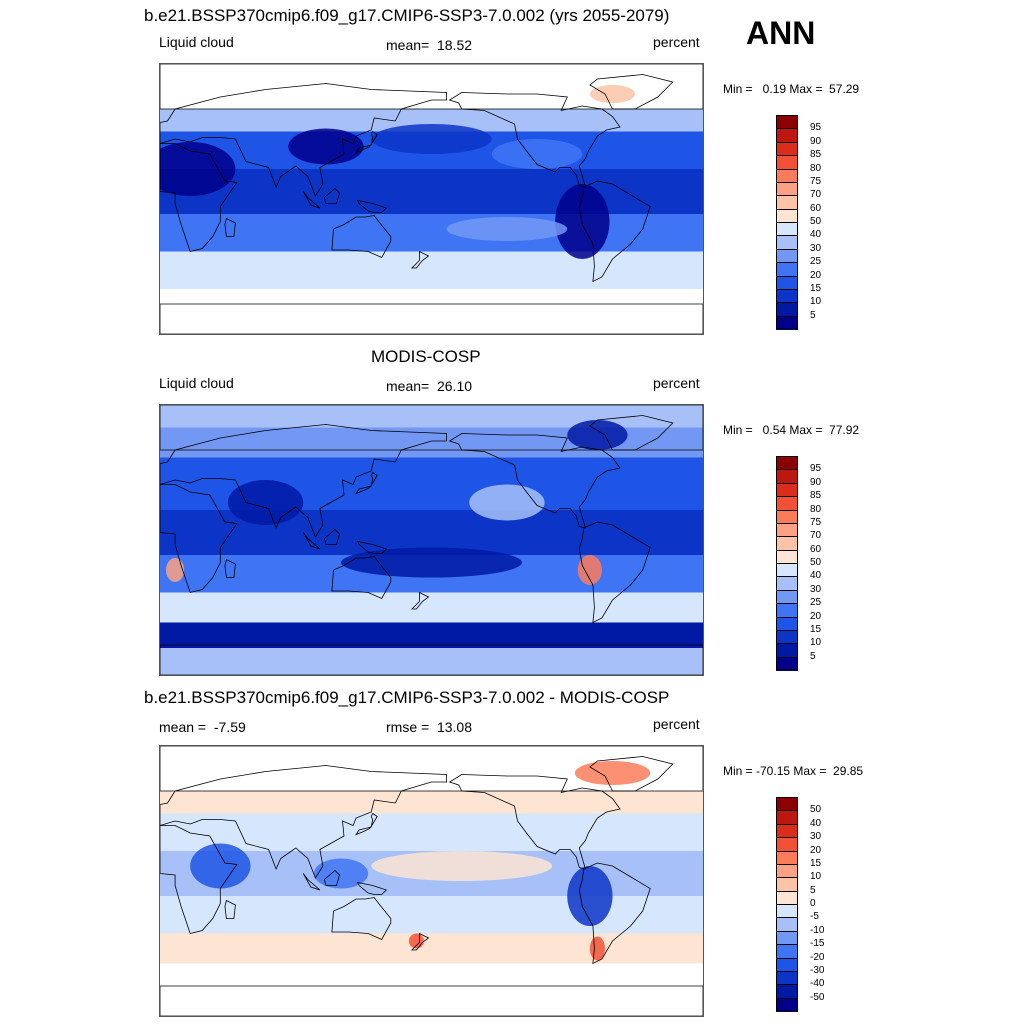 This screenshot has height=1024, width=1024. What do you see at coordinates (816, 562) in the screenshot?
I see `colorbar-tick-label: 50` at bounding box center [816, 562].